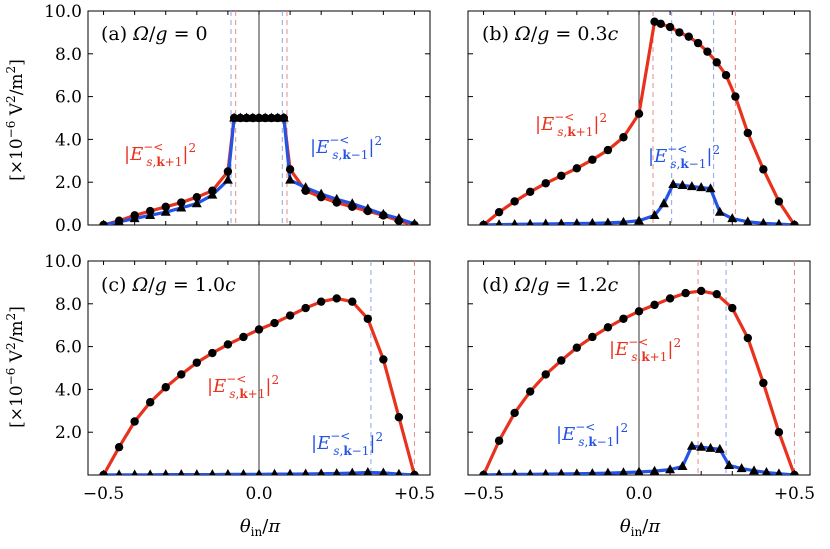 The width and height of the screenshot is (830, 549). I want to click on panel-d-xtick-label-0: −0.5, so click(483, 494).